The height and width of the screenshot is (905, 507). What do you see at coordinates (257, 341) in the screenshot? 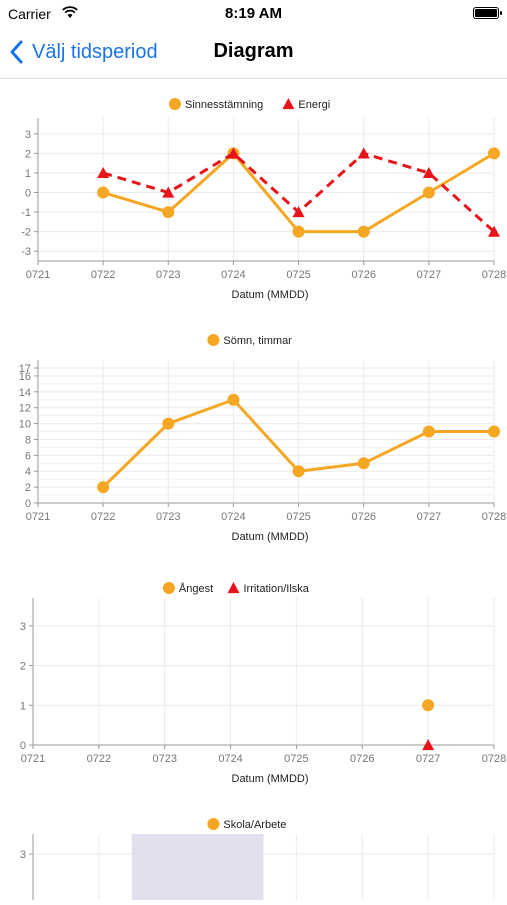
I see `legend-label: Sömn, timmar` at bounding box center [257, 341].